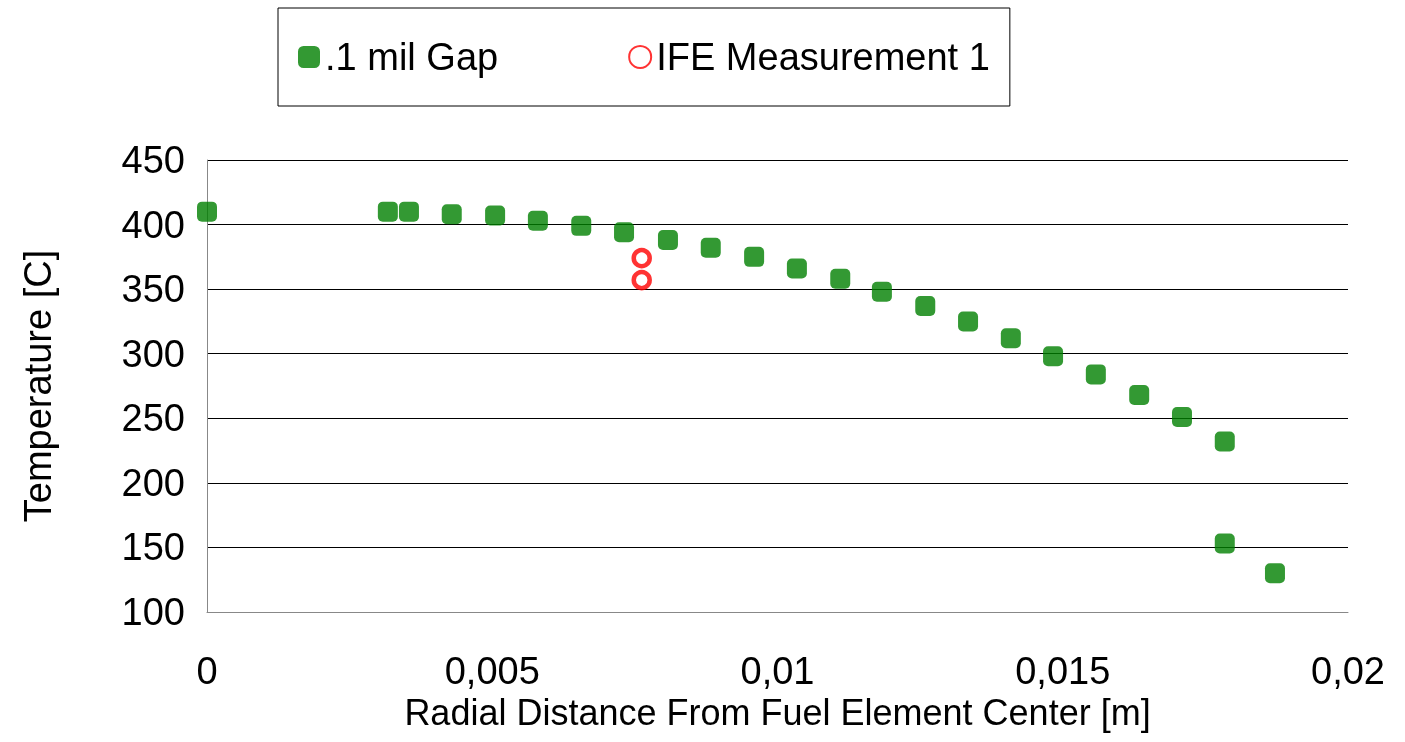 The height and width of the screenshot is (742, 1405). What do you see at coordinates (1348, 671) in the screenshot?
I see `x-tick-label: 0,02` at bounding box center [1348, 671].